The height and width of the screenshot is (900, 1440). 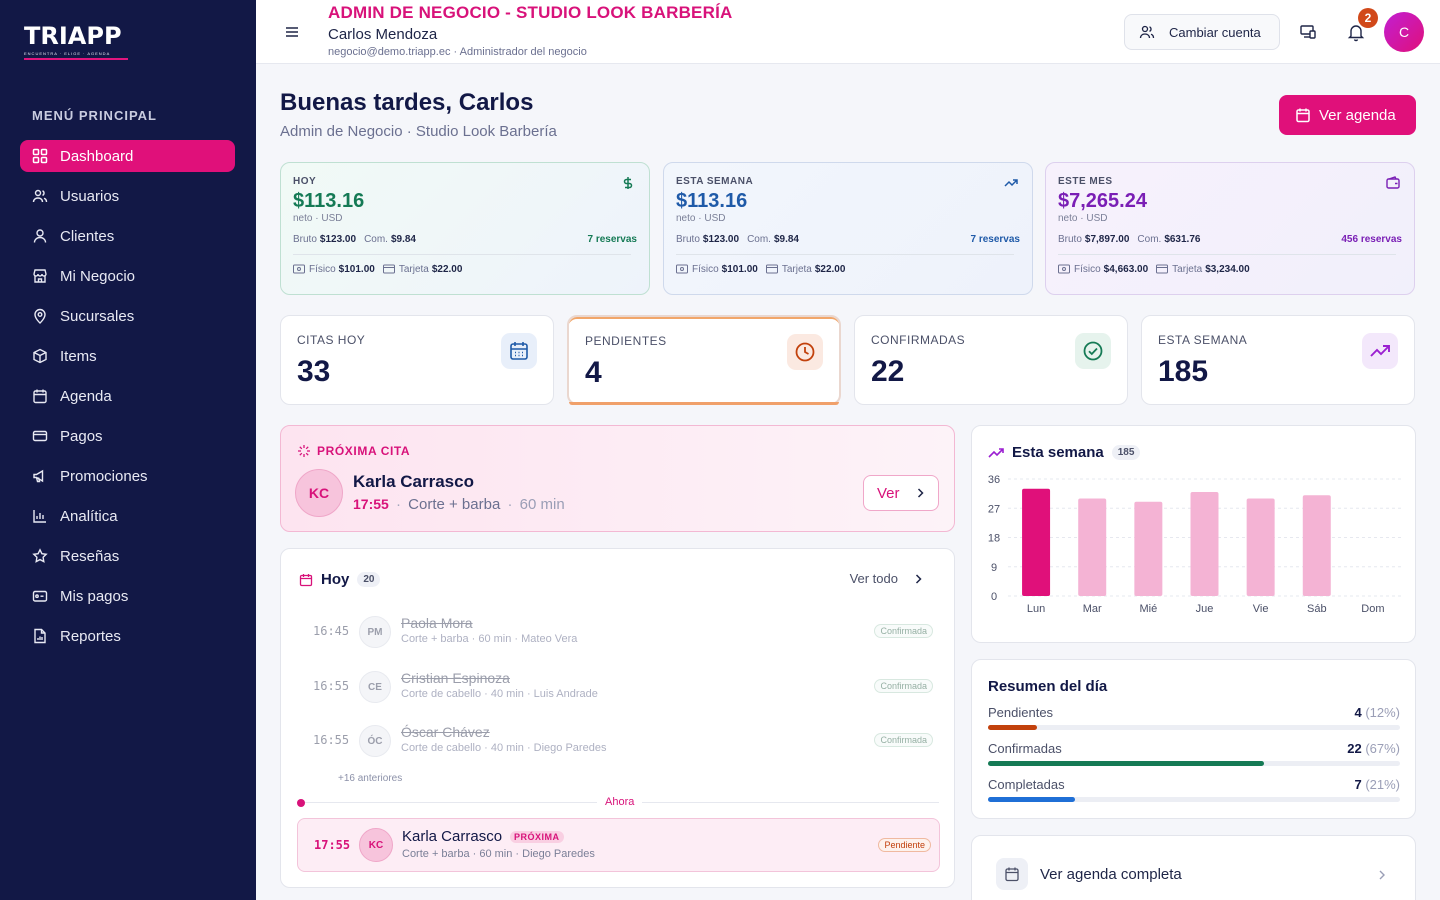 What do you see at coordinates (455, 678) in the screenshot?
I see `client-name: Cristian Espinoza` at bounding box center [455, 678].